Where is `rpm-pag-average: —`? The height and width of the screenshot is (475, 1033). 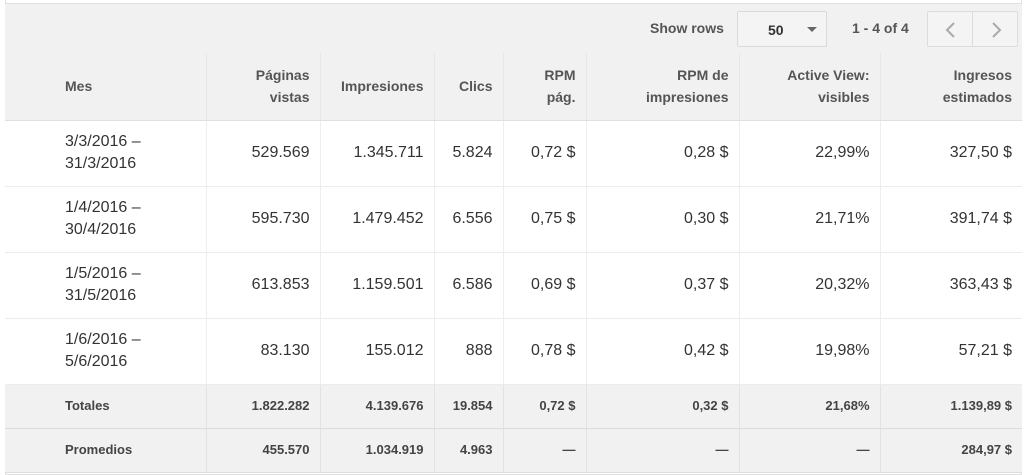
rpm-pag-average: — is located at coordinates (545, 450).